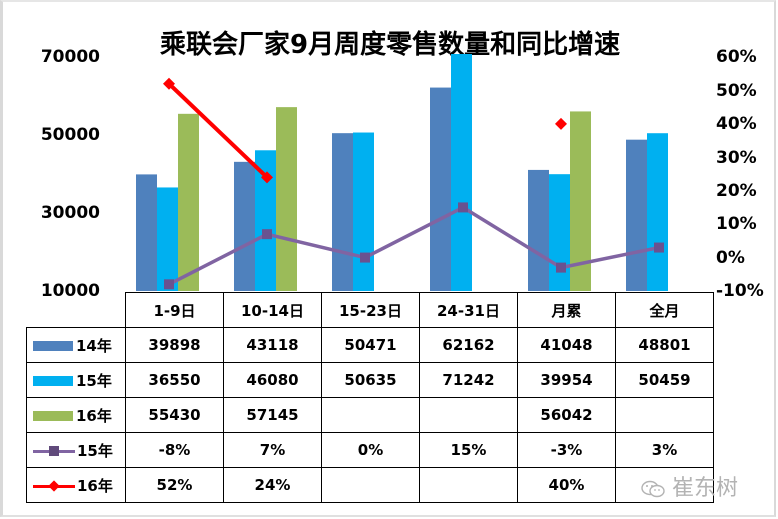 The height and width of the screenshot is (519, 778). I want to click on table-cell: 40%, so click(566, 485).